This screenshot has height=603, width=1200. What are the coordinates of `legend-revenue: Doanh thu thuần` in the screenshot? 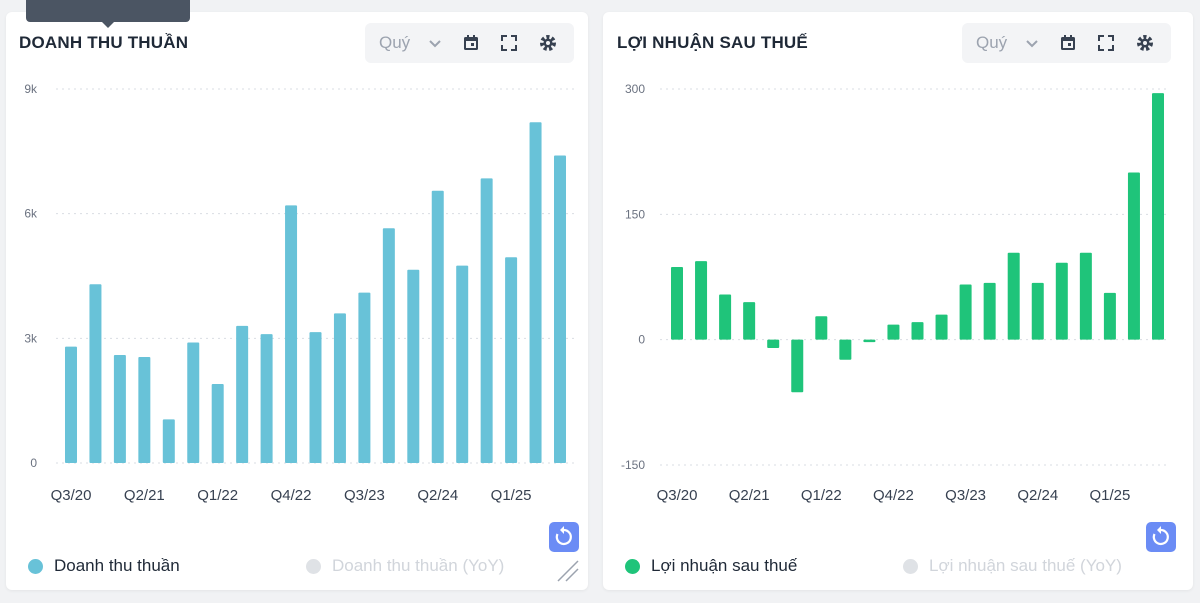 It's located at (104, 566).